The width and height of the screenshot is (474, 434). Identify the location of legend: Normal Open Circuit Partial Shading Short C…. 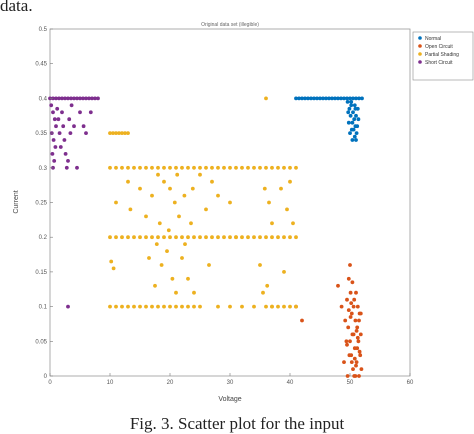
(443, 56).